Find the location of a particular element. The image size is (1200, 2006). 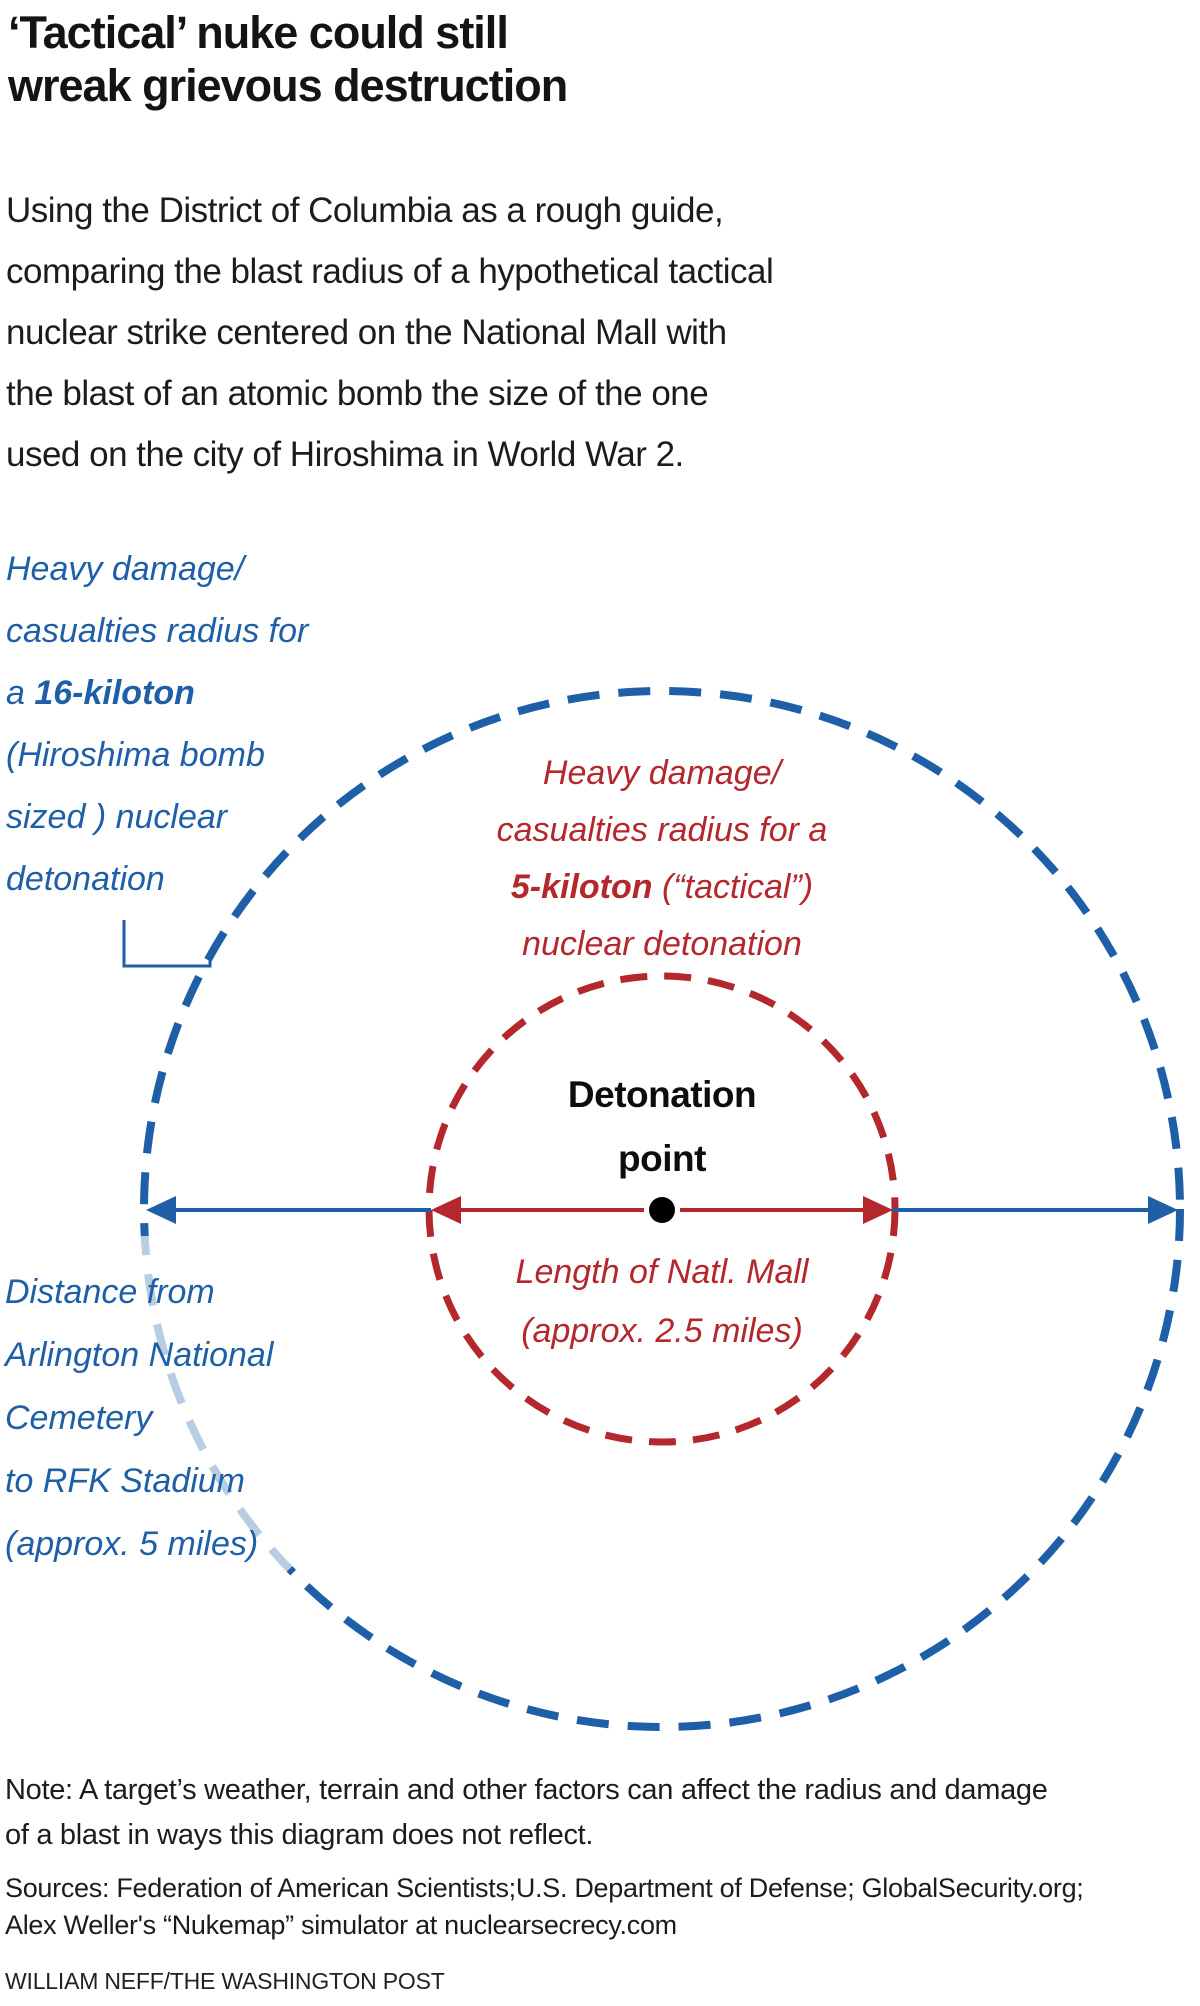

text-line: casualties radius for is located at coordinates (157, 631).